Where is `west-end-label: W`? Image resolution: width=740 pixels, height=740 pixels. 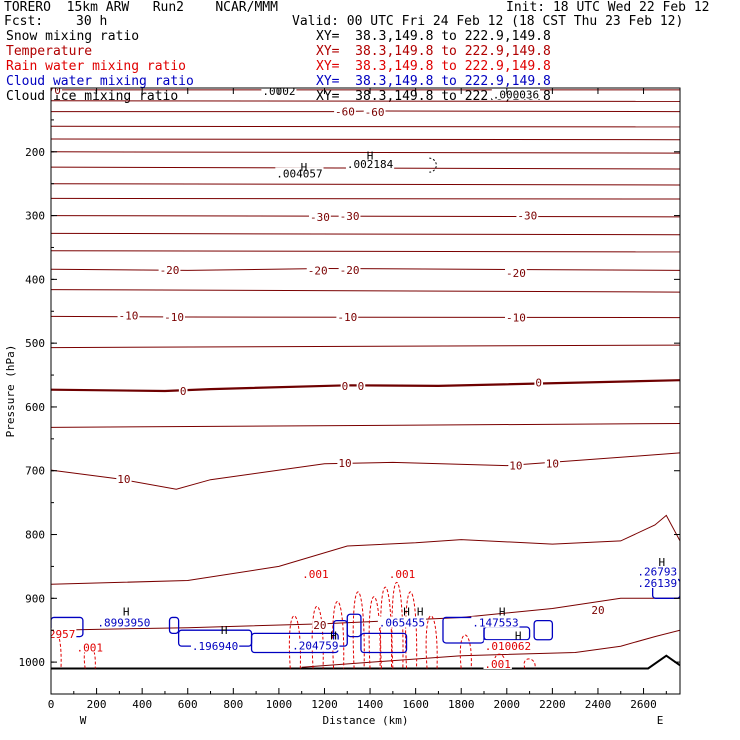
west-end-label: W is located at coordinates (83, 720).